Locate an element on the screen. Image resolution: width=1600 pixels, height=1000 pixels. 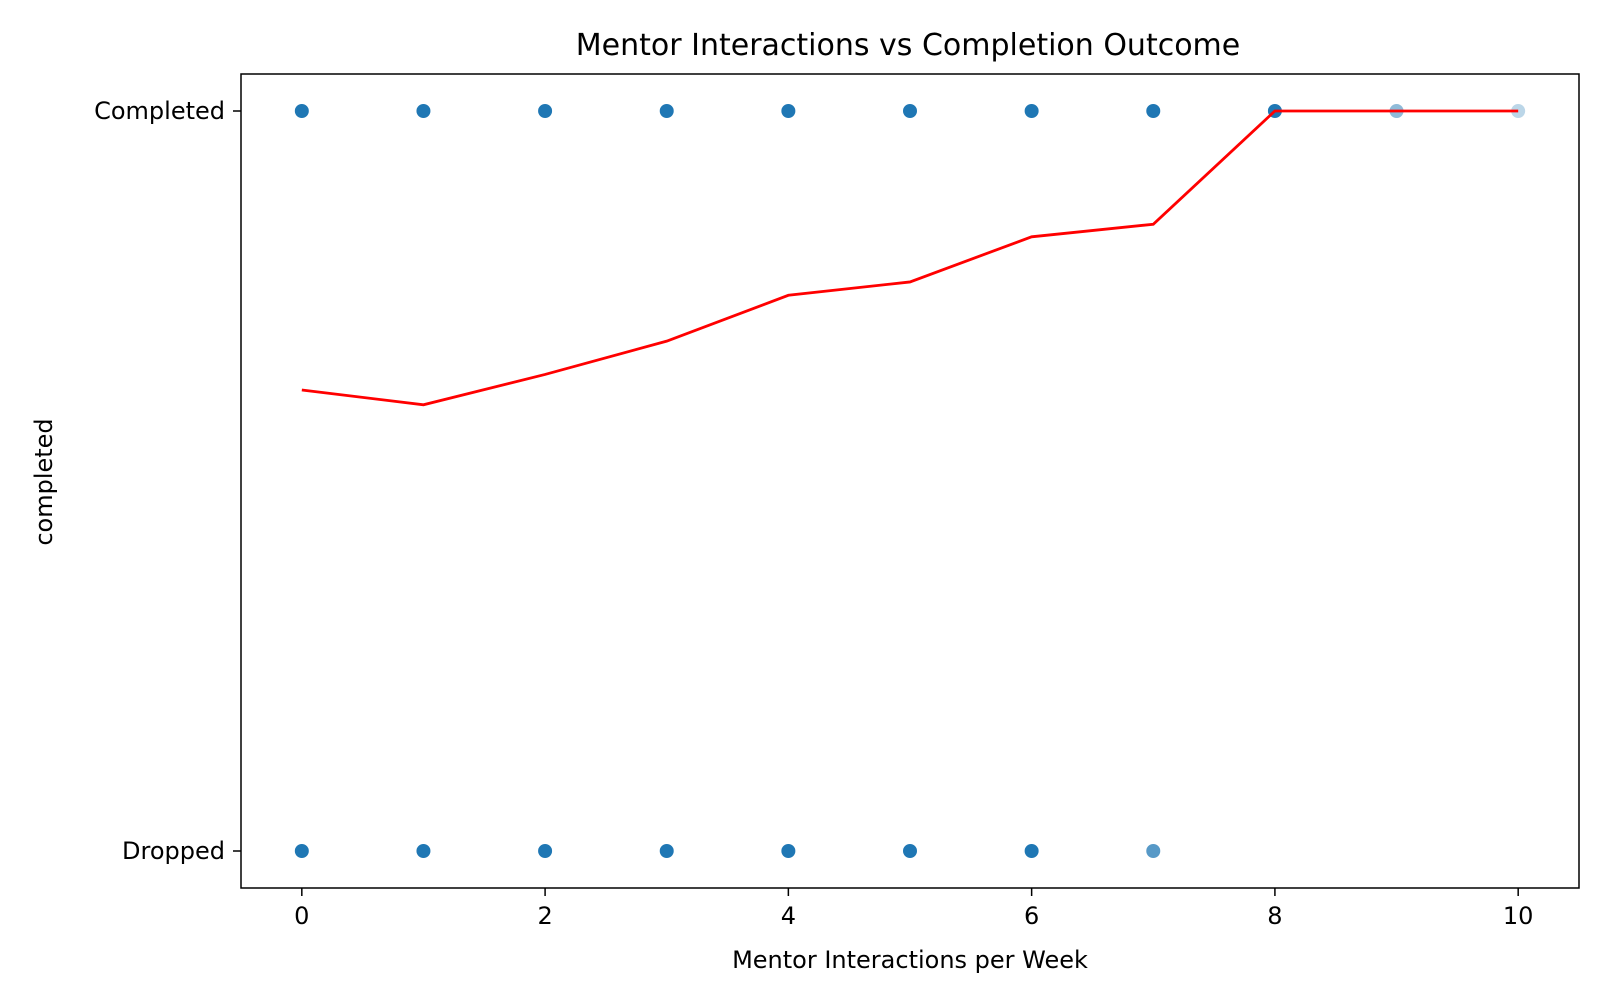
x-tick-label: 4 is located at coordinates (788, 916).